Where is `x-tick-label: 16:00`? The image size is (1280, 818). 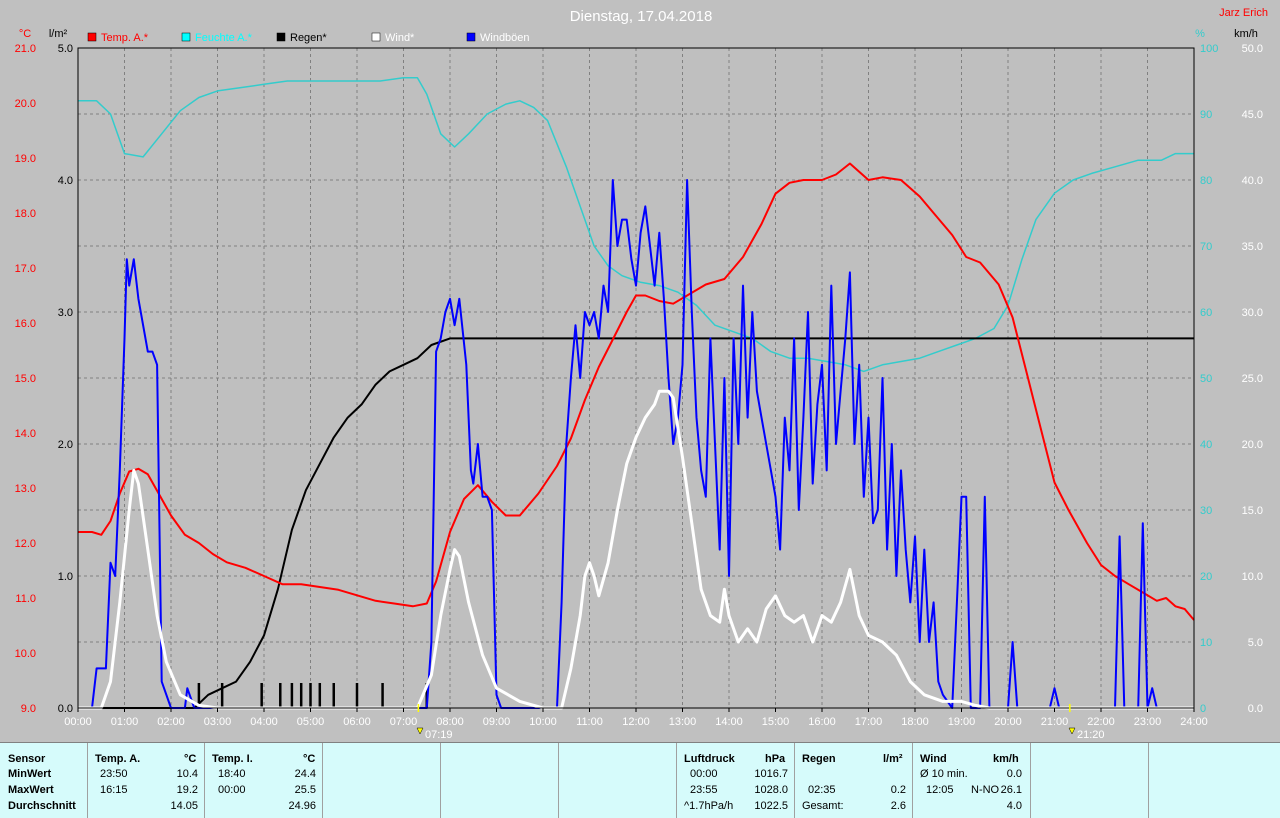
x-tick-label: 16:00 is located at coordinates (822, 722).